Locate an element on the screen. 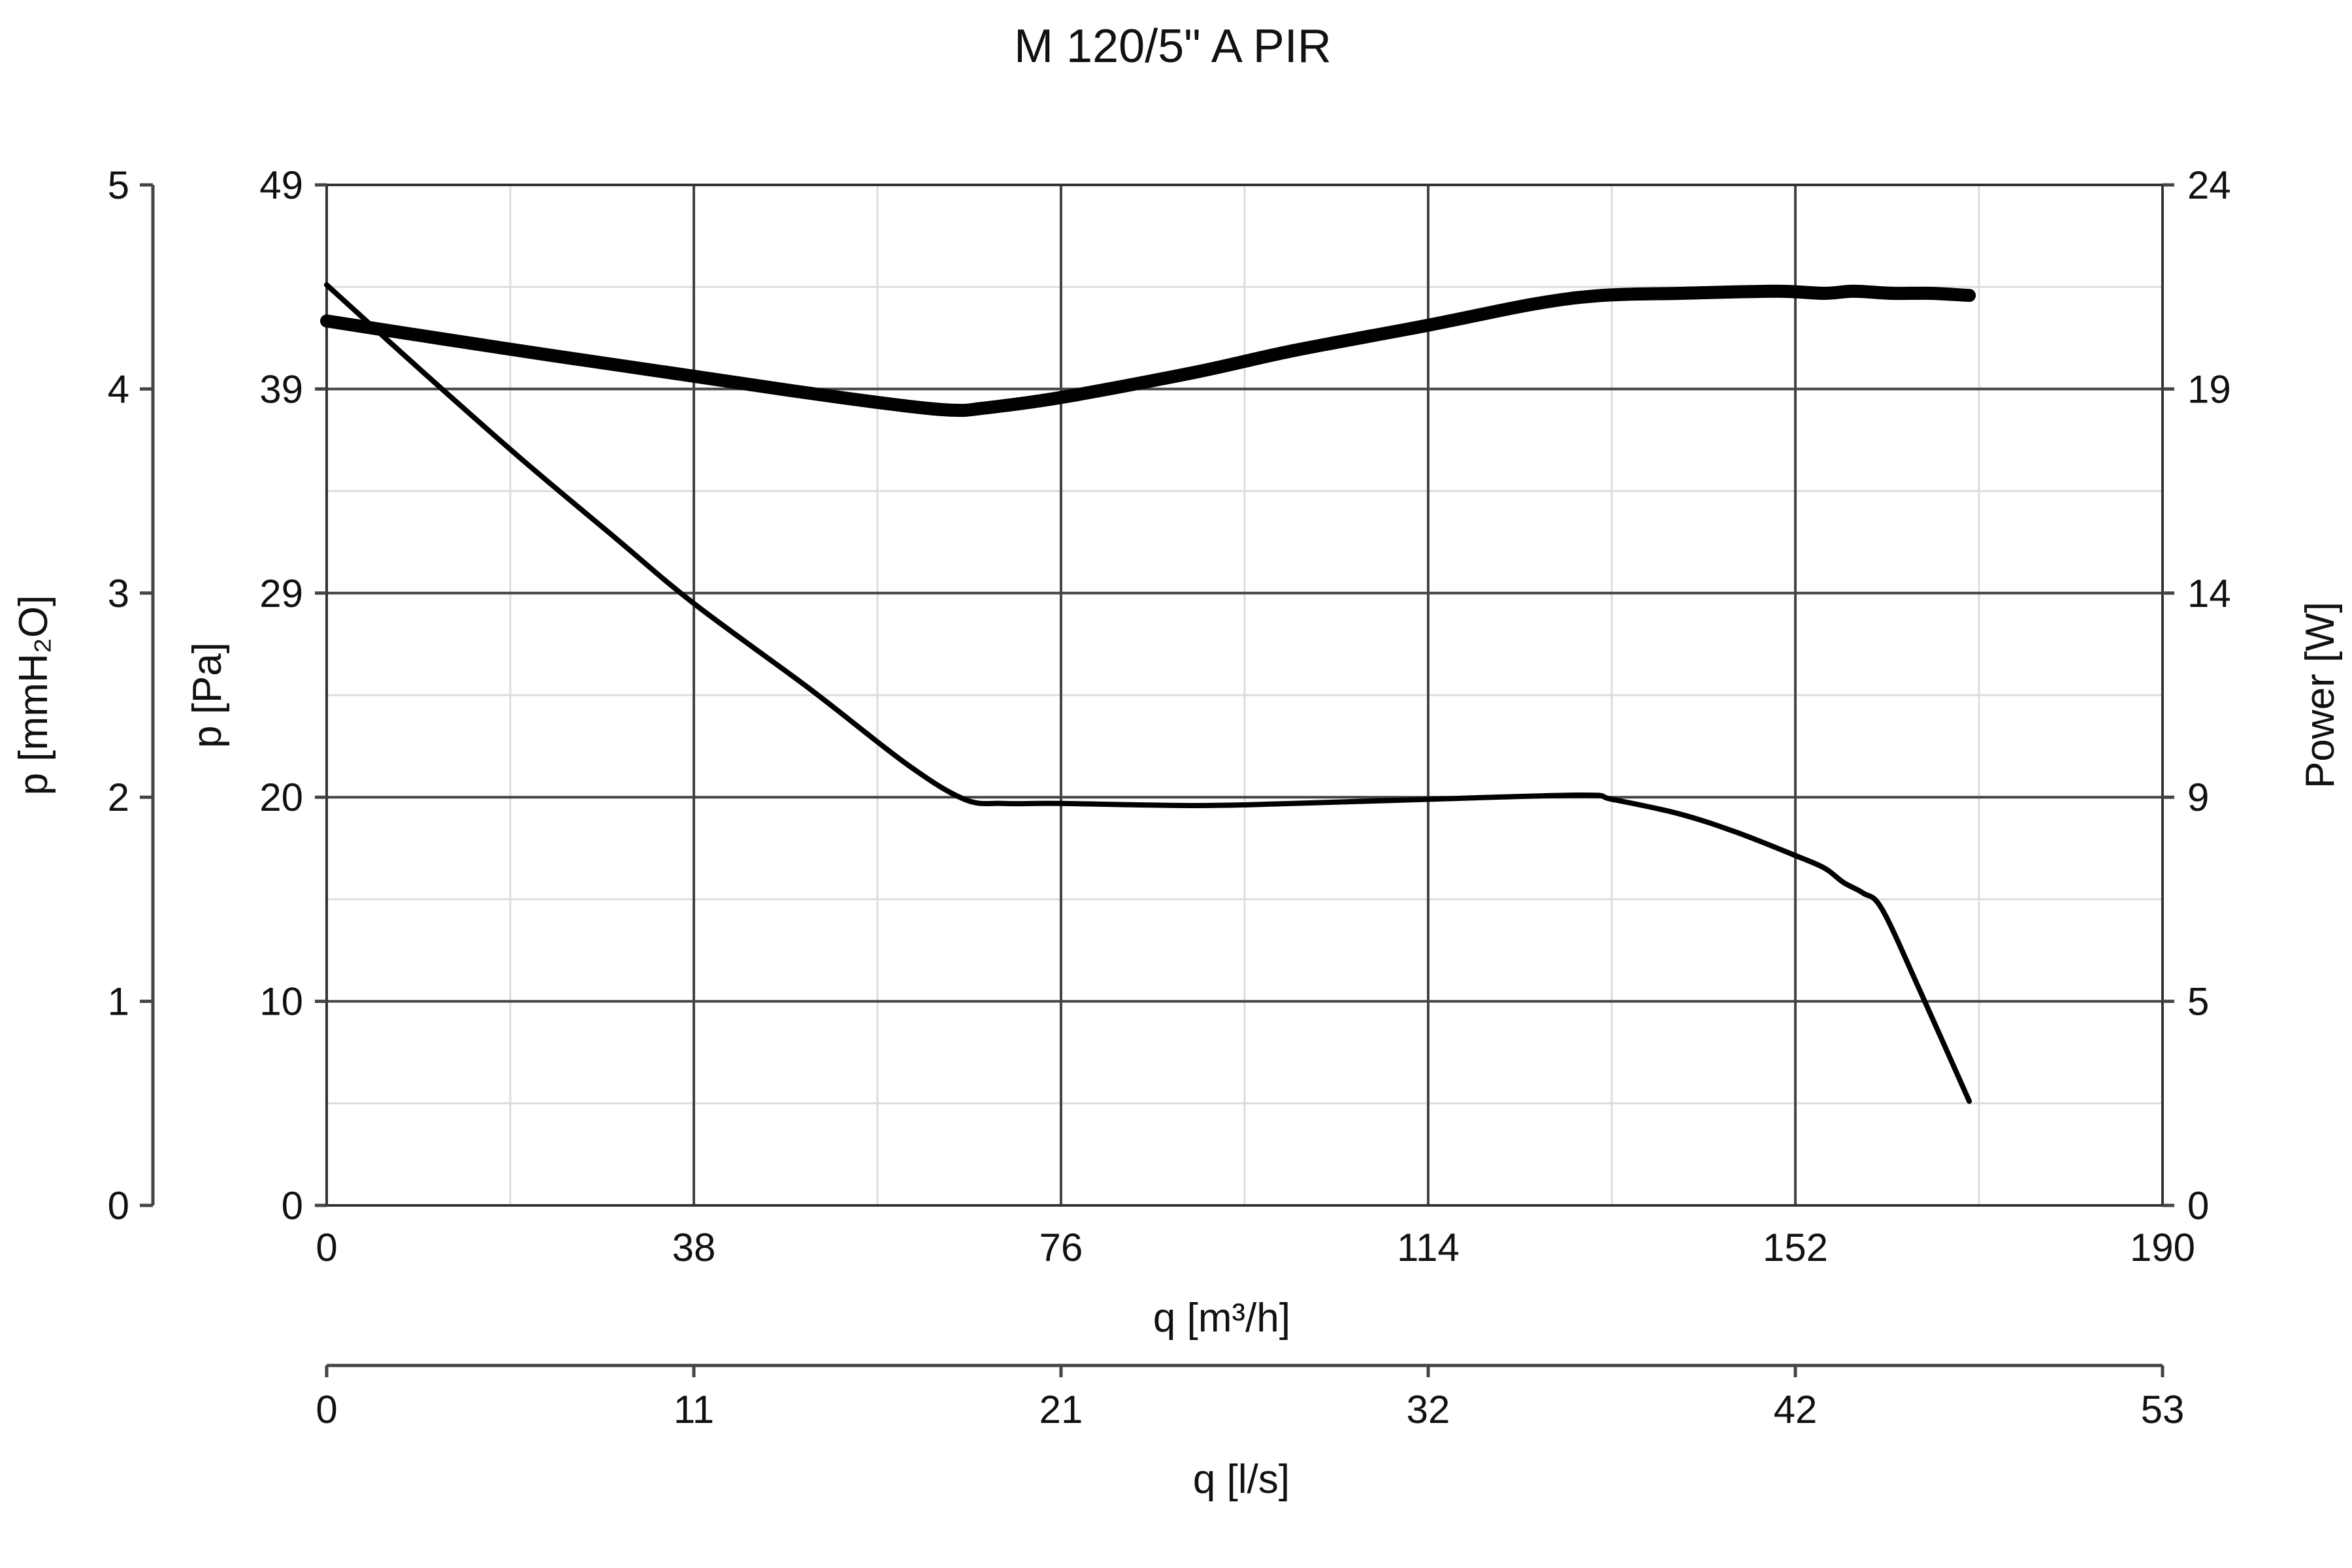 The height and width of the screenshot is (1568, 2352). x2-tick-label: 21 is located at coordinates (1061, 1409).